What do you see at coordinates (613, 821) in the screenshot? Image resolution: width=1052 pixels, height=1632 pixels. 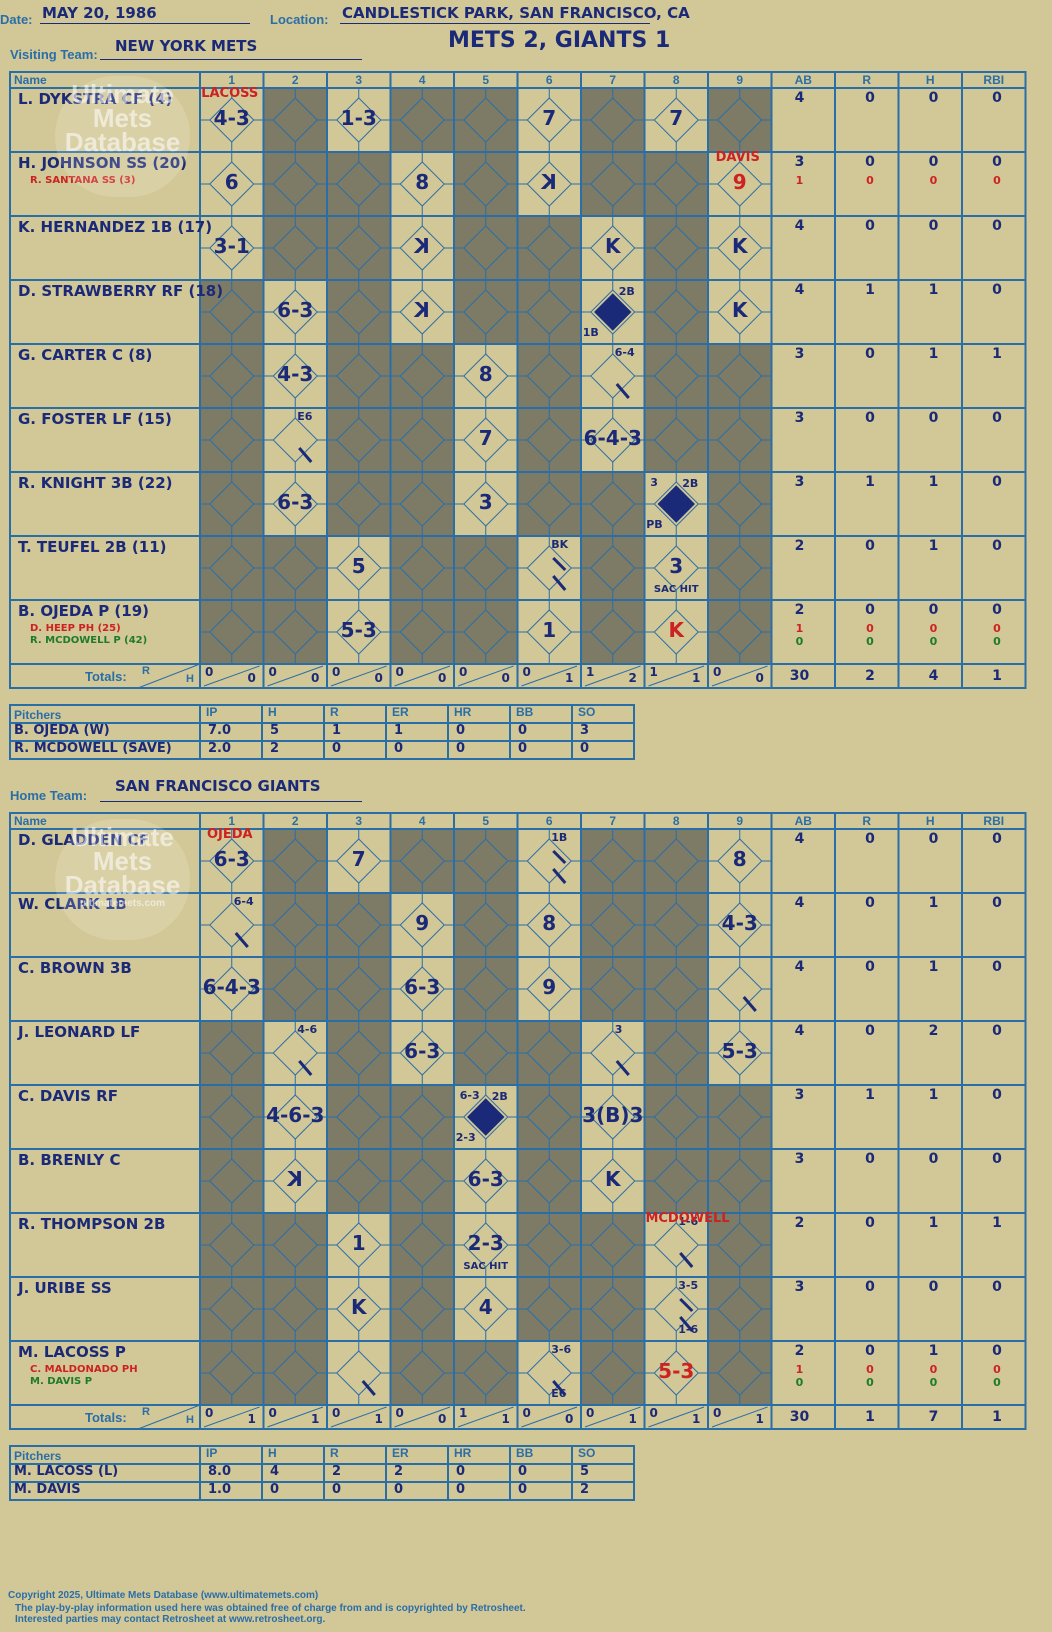 I see `inning-header: 7` at bounding box center [613, 821].